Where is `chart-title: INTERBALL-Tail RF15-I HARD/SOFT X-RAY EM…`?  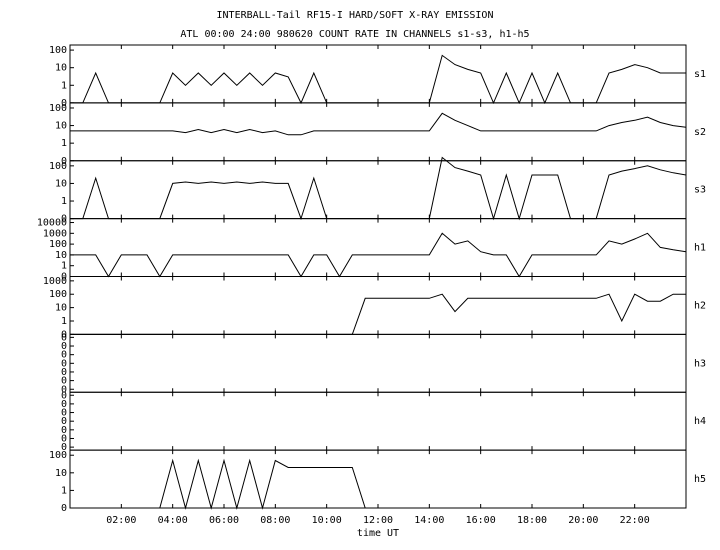 chart-title: INTERBALL-Tail RF15-I HARD/SOFT X-RAY EM… is located at coordinates (355, 15).